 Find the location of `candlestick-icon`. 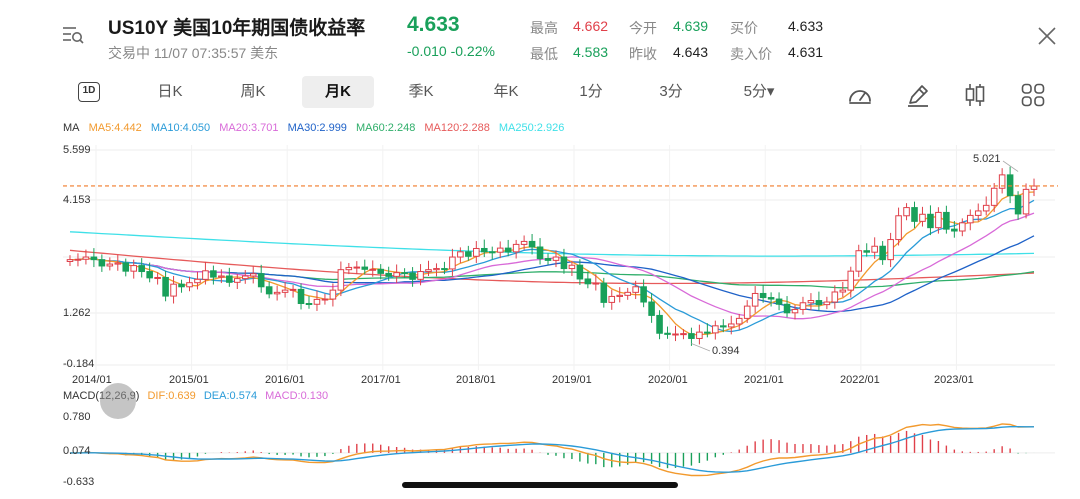

candlestick-icon is located at coordinates (975, 95).